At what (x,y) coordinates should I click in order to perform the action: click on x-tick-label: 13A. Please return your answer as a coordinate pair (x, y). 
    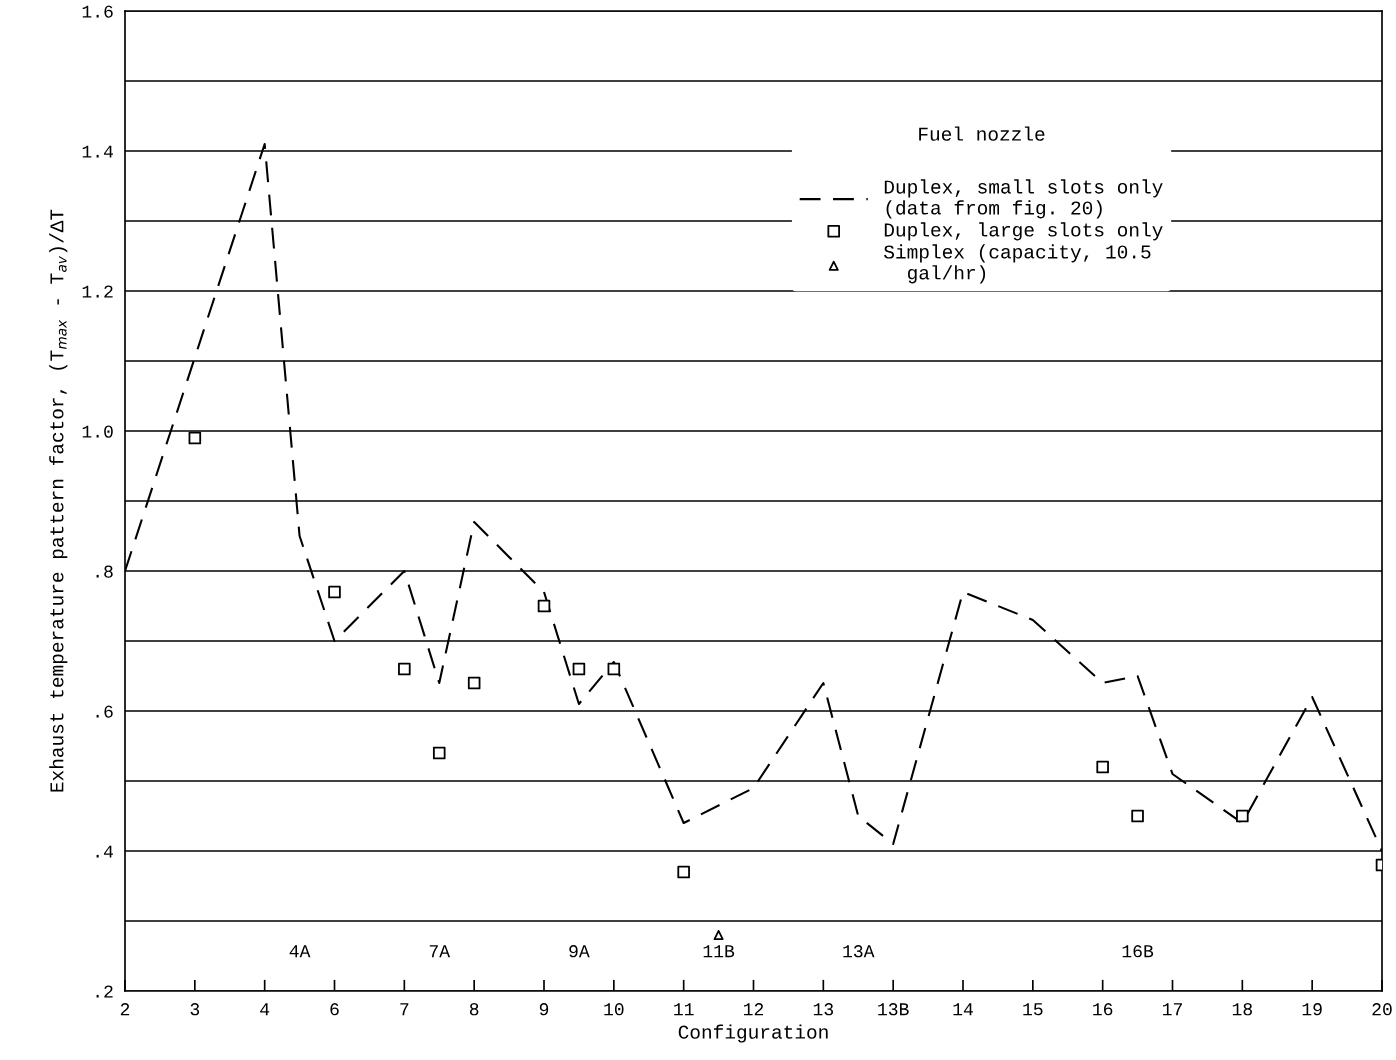
    Looking at the image, I should click on (859, 951).